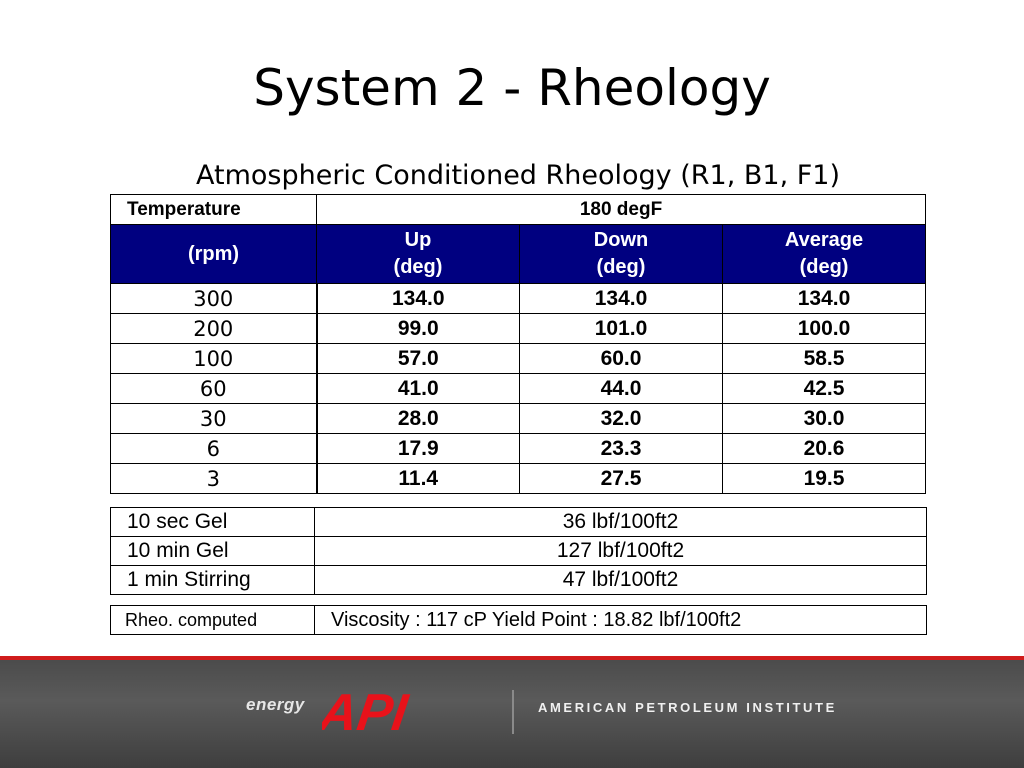 This screenshot has height=768, width=1024. I want to click on down-cell: 32.0, so click(621, 418).